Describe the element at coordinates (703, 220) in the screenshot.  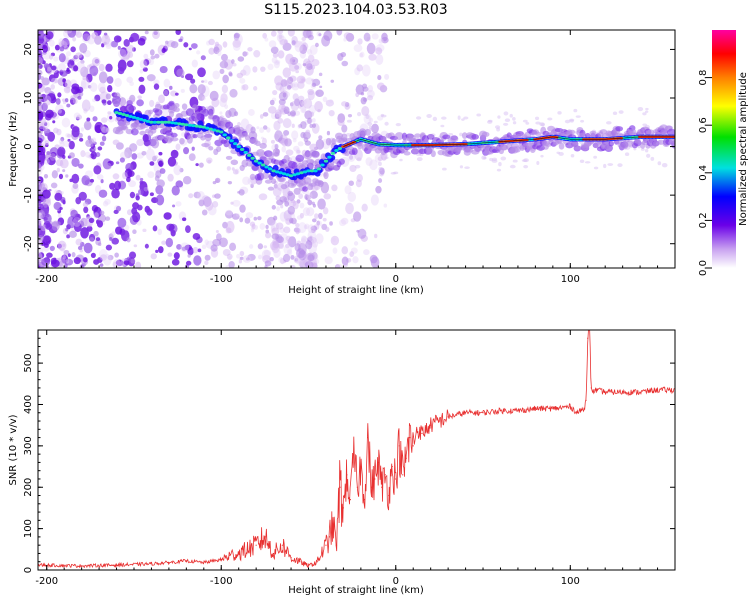
I see `colorbar-tick-label: 0.2` at that location.